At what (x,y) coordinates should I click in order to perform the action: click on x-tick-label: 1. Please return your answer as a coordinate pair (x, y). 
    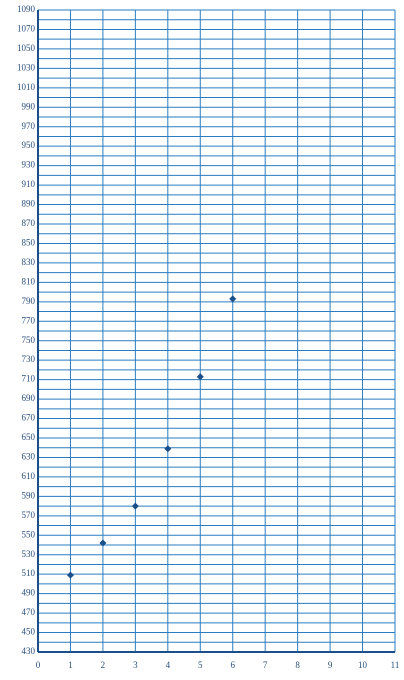
    Looking at the image, I should click on (70, 665).